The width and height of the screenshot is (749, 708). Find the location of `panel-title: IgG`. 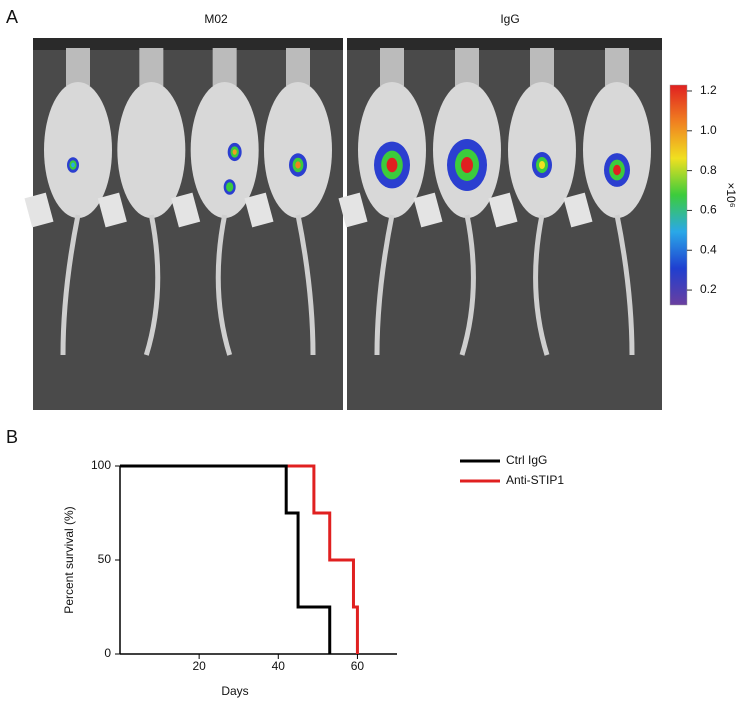

panel-title: IgG is located at coordinates (509, 19).